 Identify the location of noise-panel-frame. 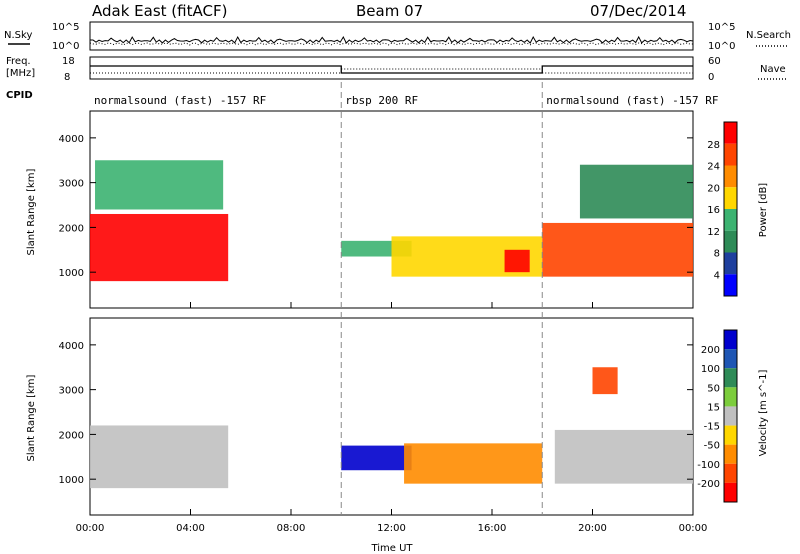
(391, 36).